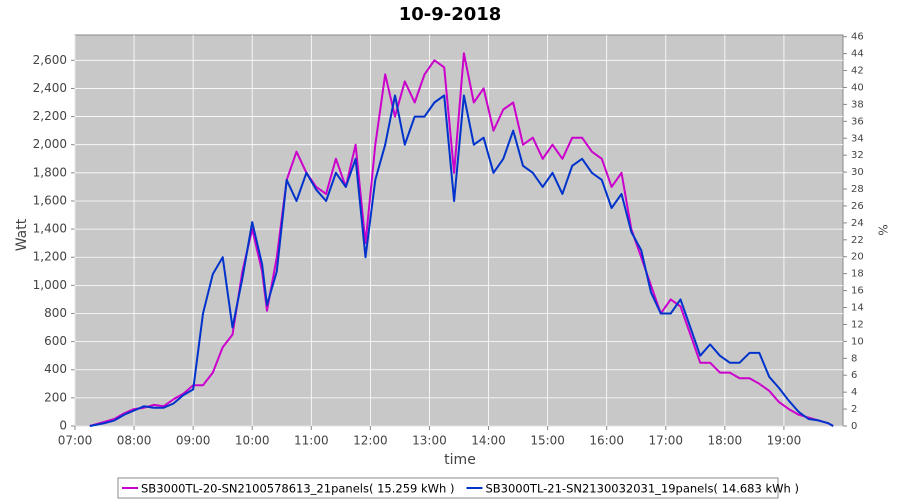 The image size is (900, 504). I want to click on y2-axis-label: %, so click(883, 229).